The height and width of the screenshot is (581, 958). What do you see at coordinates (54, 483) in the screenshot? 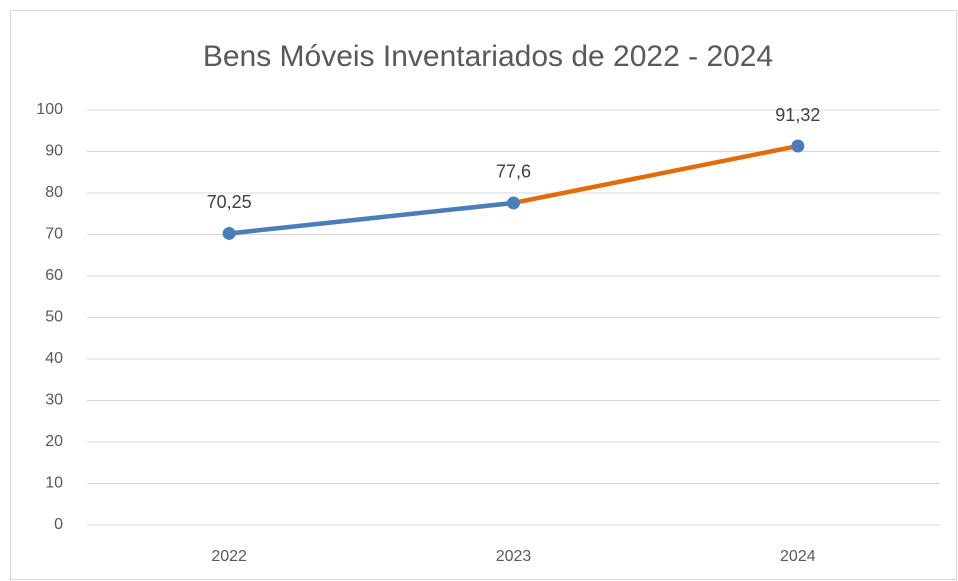
I see `y-tick-label: 10` at bounding box center [54, 483].